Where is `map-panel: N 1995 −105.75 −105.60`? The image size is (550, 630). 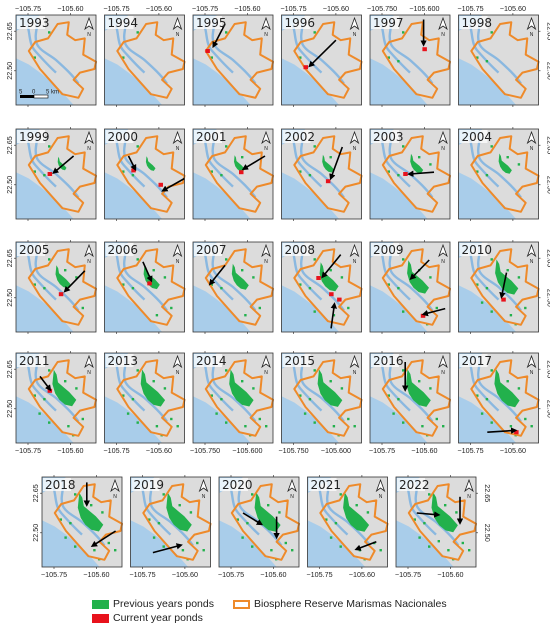 map-panel: N 1995 −105.75 −105.60 is located at coordinates (233, 55).